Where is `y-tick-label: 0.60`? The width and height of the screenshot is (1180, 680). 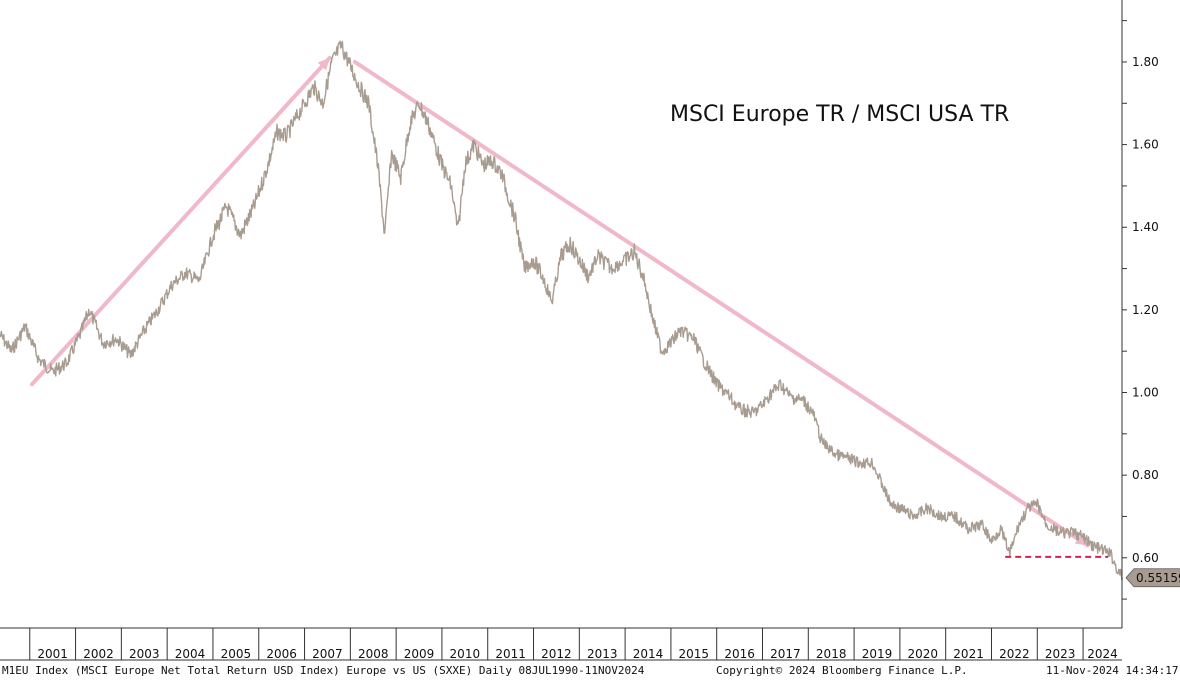 y-tick-label: 0.60 is located at coordinates (1145, 558).